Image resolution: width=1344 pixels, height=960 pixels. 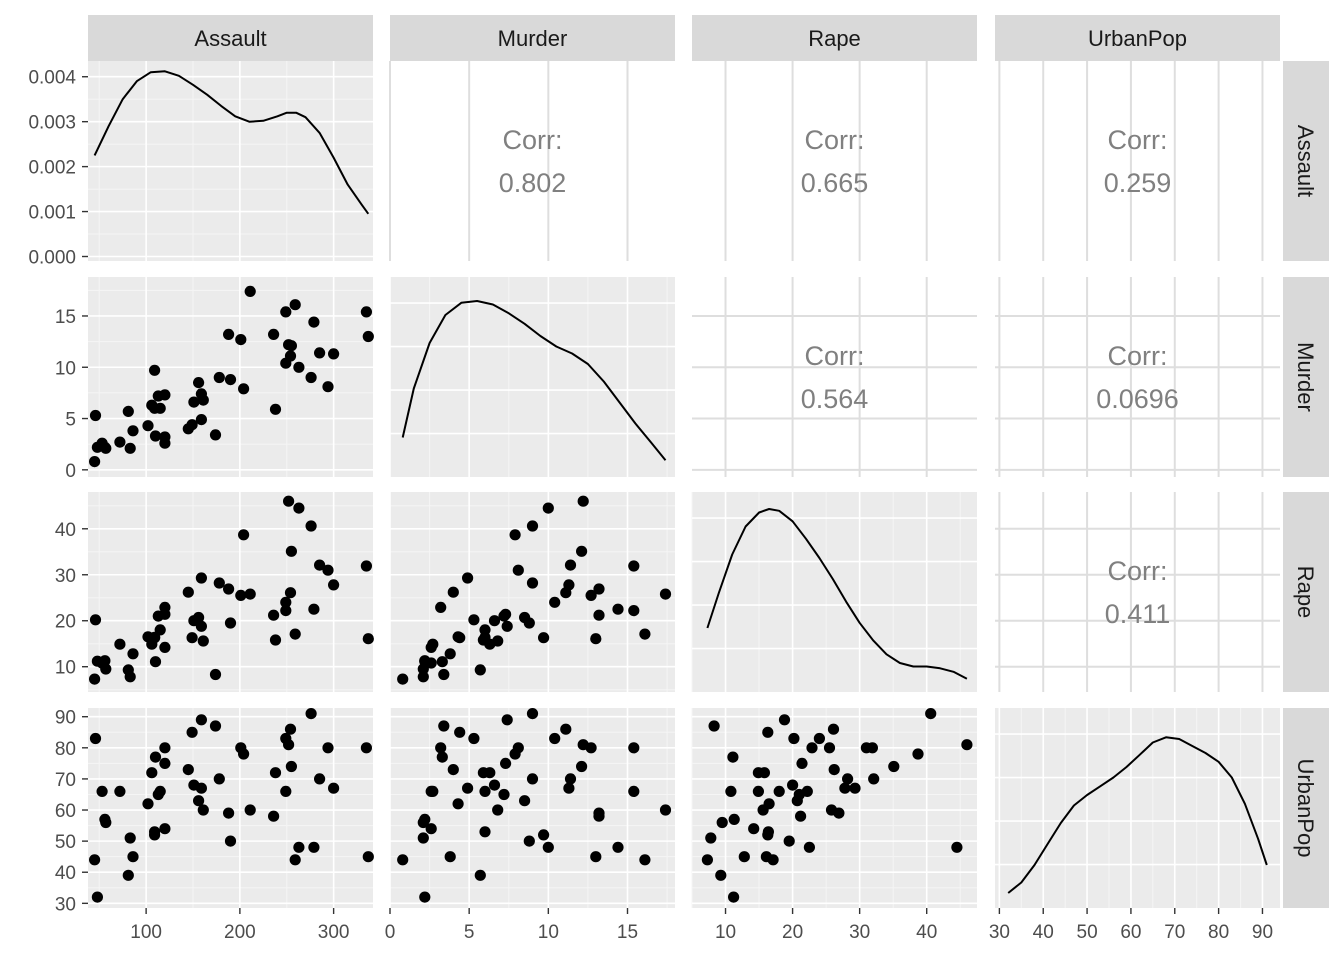 I want to click on panel-assault-vs-rape: Corr: 0.665, so click(x=834, y=161).